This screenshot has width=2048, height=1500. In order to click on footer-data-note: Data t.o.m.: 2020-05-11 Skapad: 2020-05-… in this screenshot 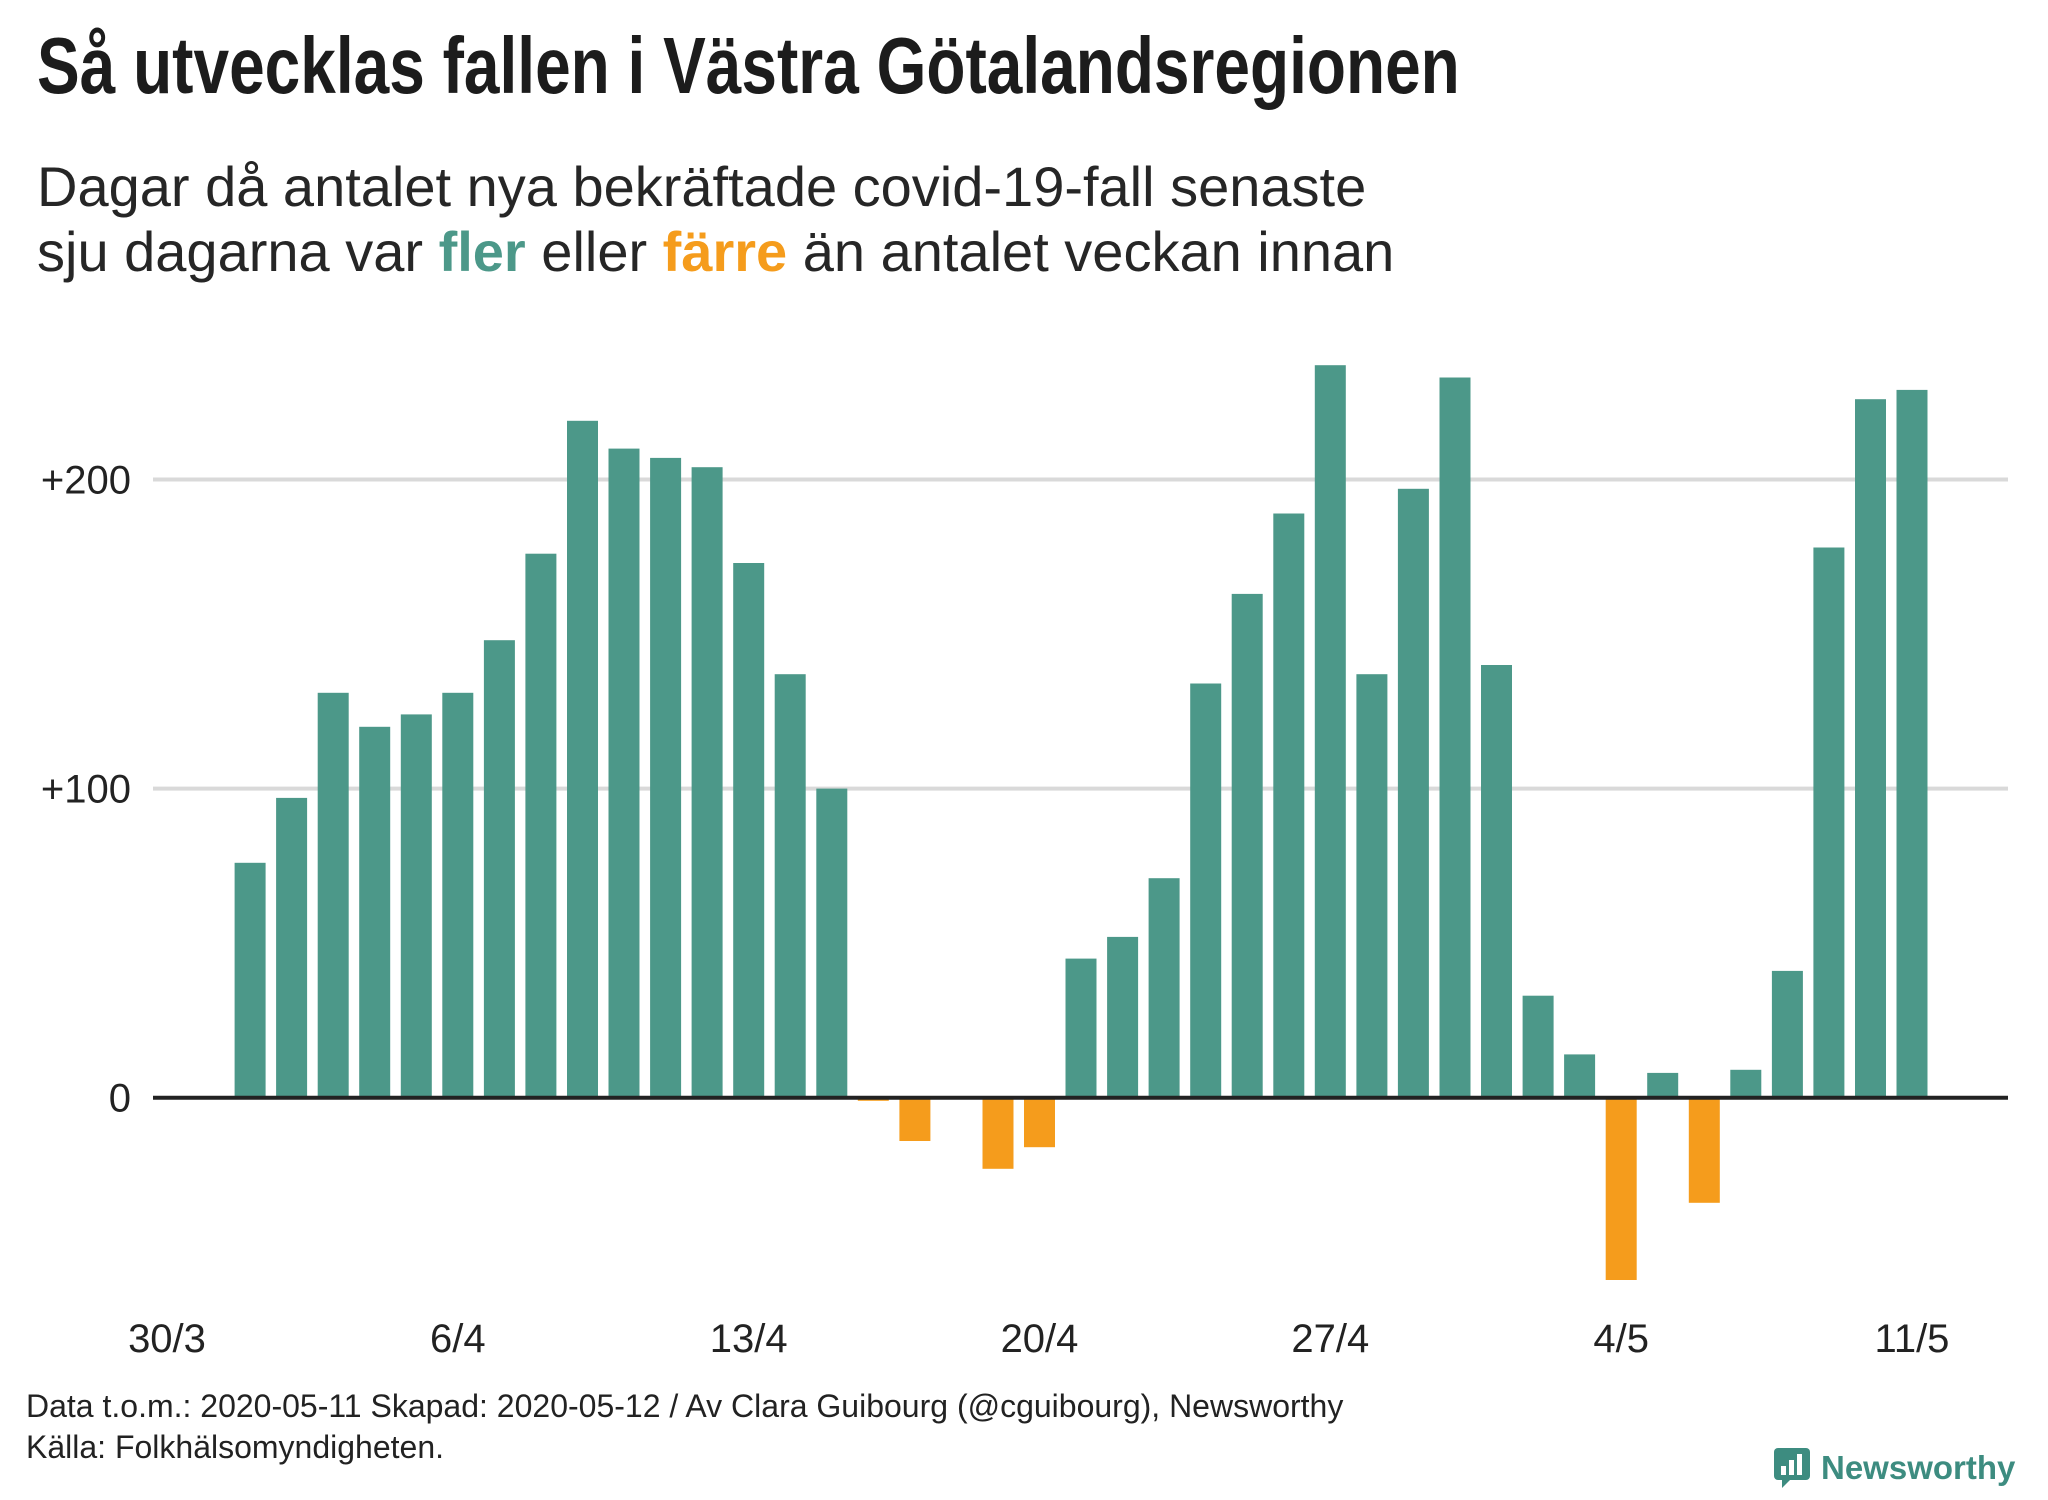, I will do `click(685, 1406)`.